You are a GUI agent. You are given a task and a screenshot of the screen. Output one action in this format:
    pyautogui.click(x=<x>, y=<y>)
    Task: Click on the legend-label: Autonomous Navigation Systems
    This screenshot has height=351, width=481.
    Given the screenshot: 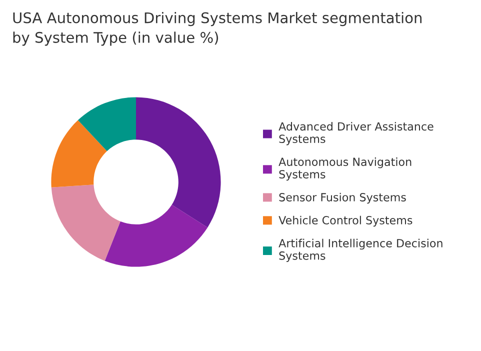 What is the action you would take?
    pyautogui.click(x=345, y=169)
    